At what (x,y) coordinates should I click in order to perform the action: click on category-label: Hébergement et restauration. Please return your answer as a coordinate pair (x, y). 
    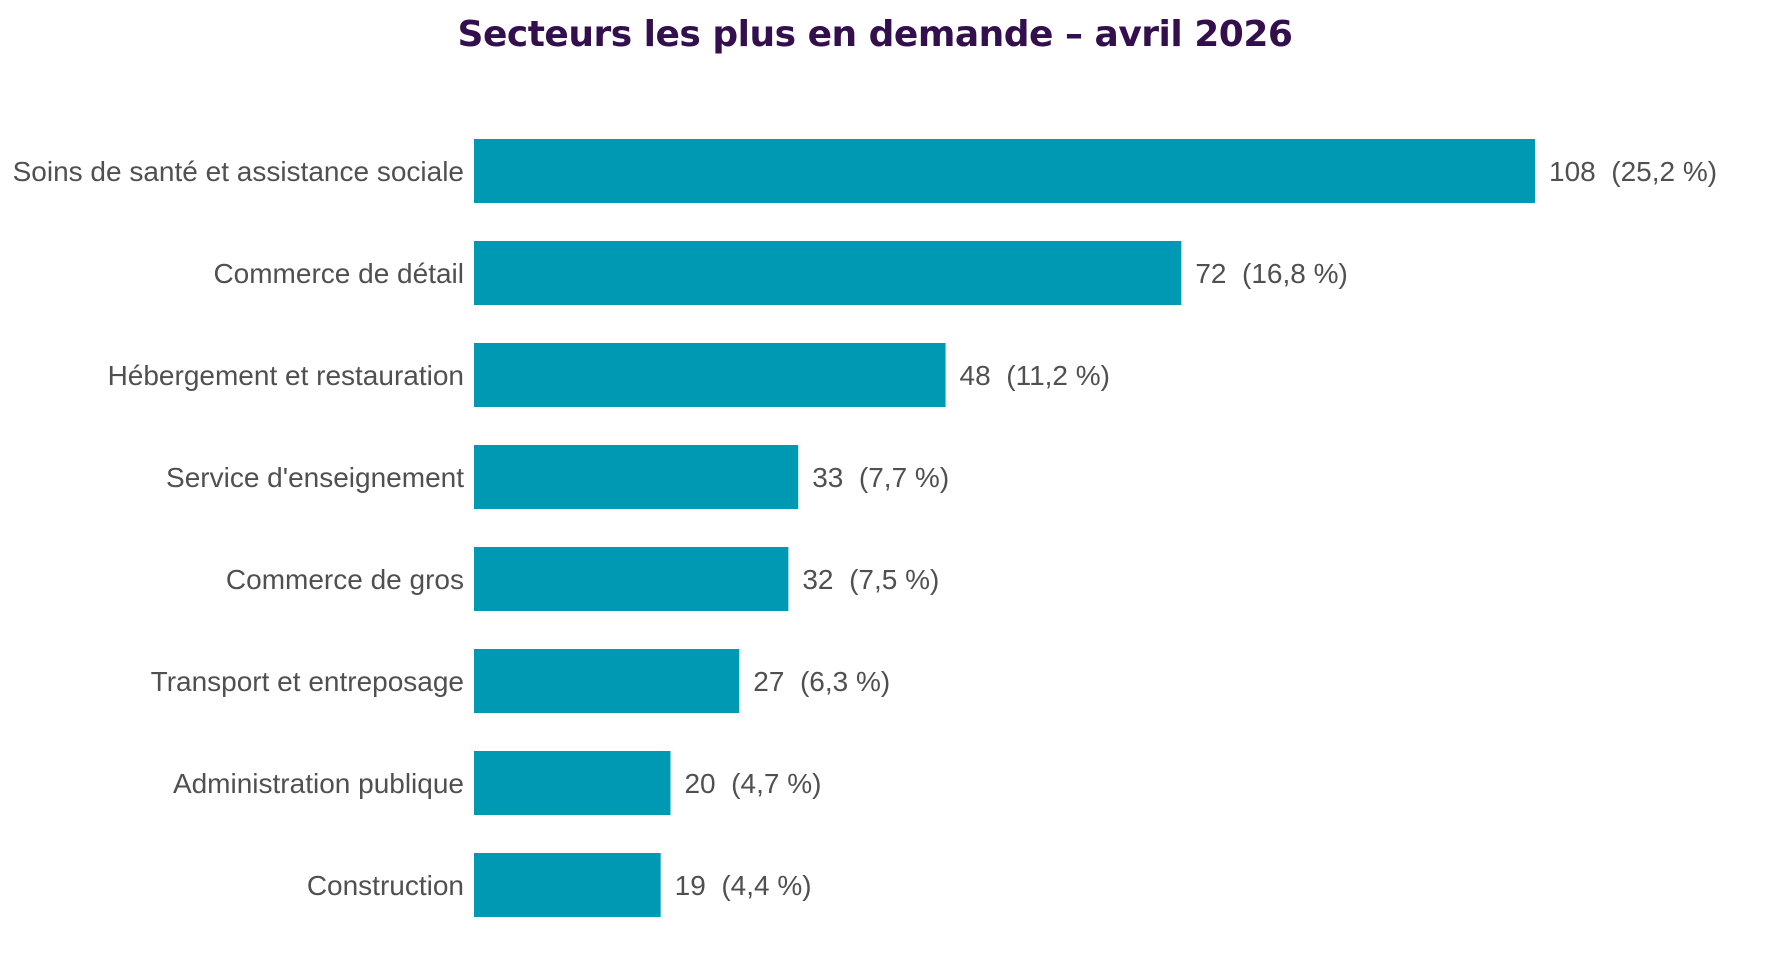
    Looking at the image, I should click on (286, 375).